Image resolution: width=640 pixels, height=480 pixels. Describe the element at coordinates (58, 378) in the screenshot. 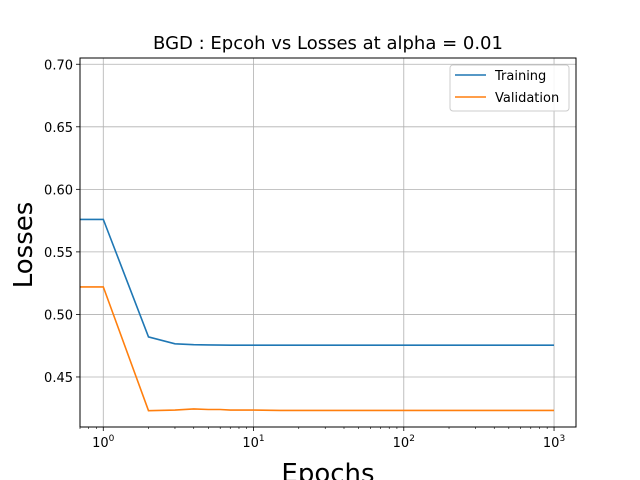

I see `y-tick-label: 0.45` at that location.